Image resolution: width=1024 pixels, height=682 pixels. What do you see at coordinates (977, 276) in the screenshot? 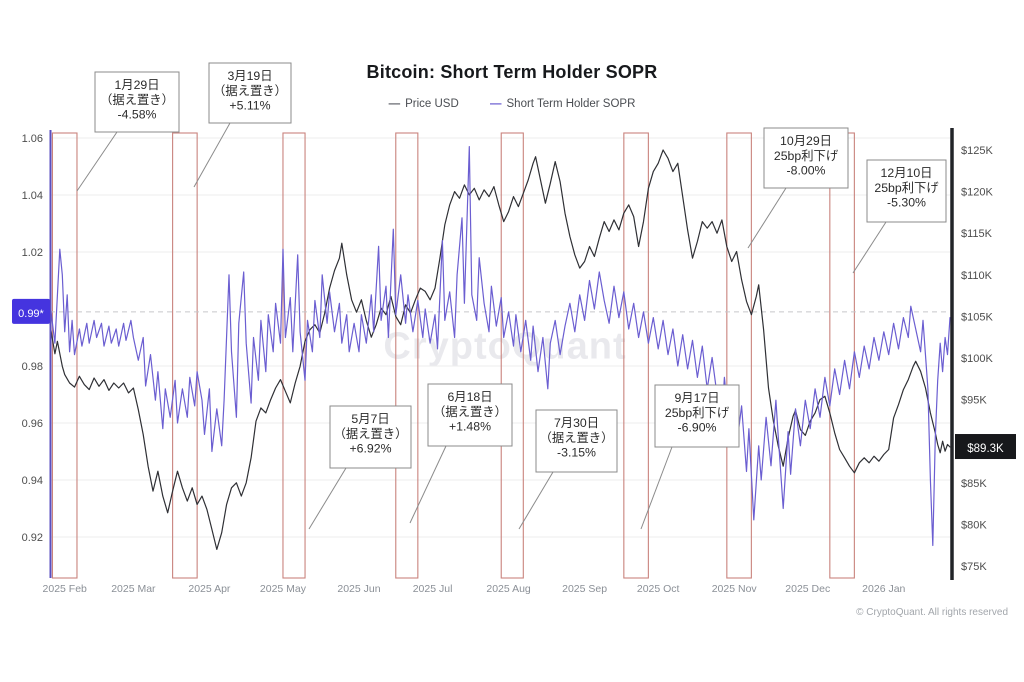
I see `right-axis-tick: $110K` at bounding box center [977, 276].